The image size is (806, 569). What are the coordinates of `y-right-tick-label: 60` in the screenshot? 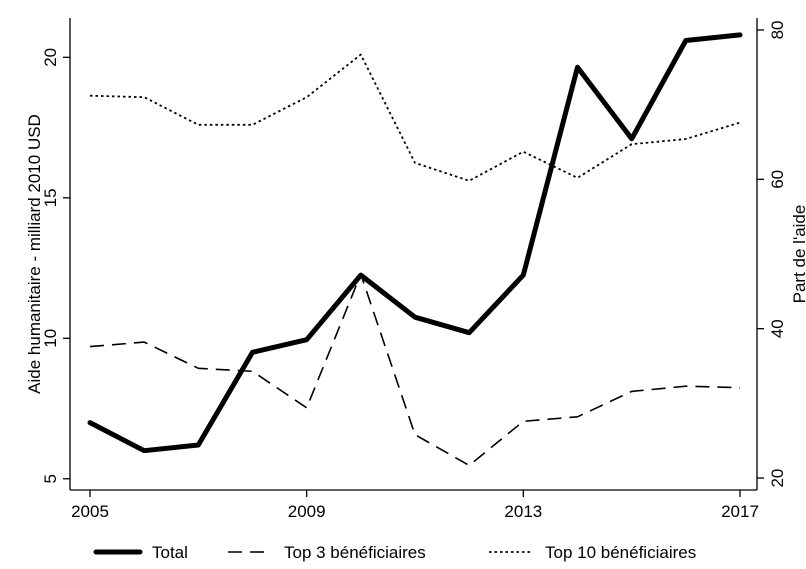 It's located at (777, 179).